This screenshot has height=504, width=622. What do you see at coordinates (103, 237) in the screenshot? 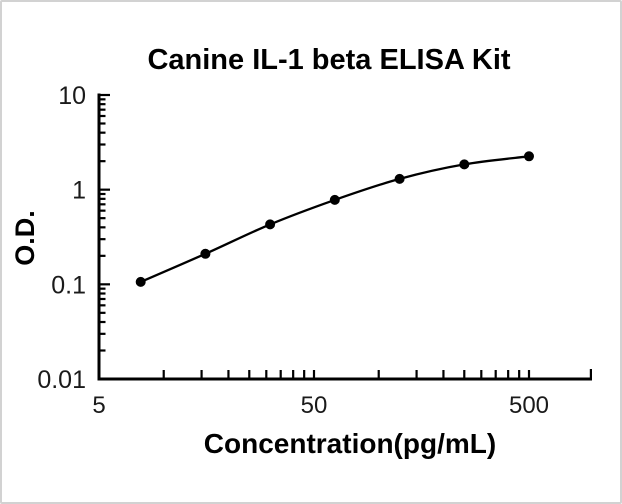
I see `y-axis` at bounding box center [103, 237].